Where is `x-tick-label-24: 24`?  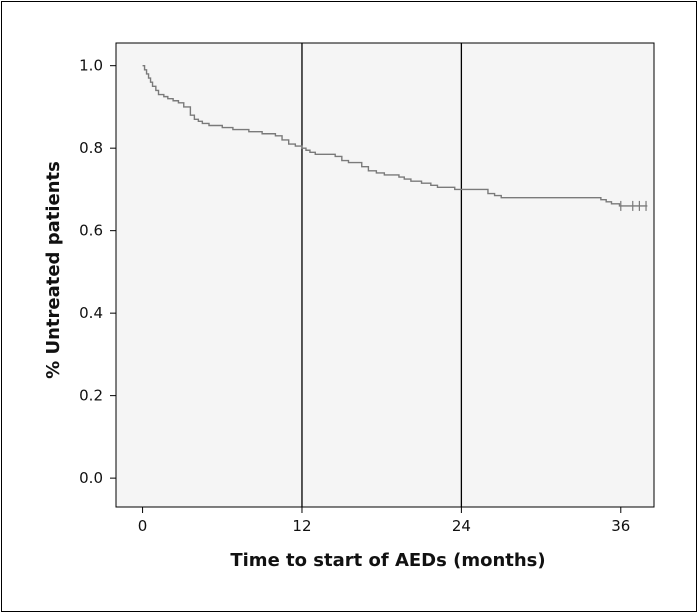
x-tick-label-24: 24 is located at coordinates (461, 526).